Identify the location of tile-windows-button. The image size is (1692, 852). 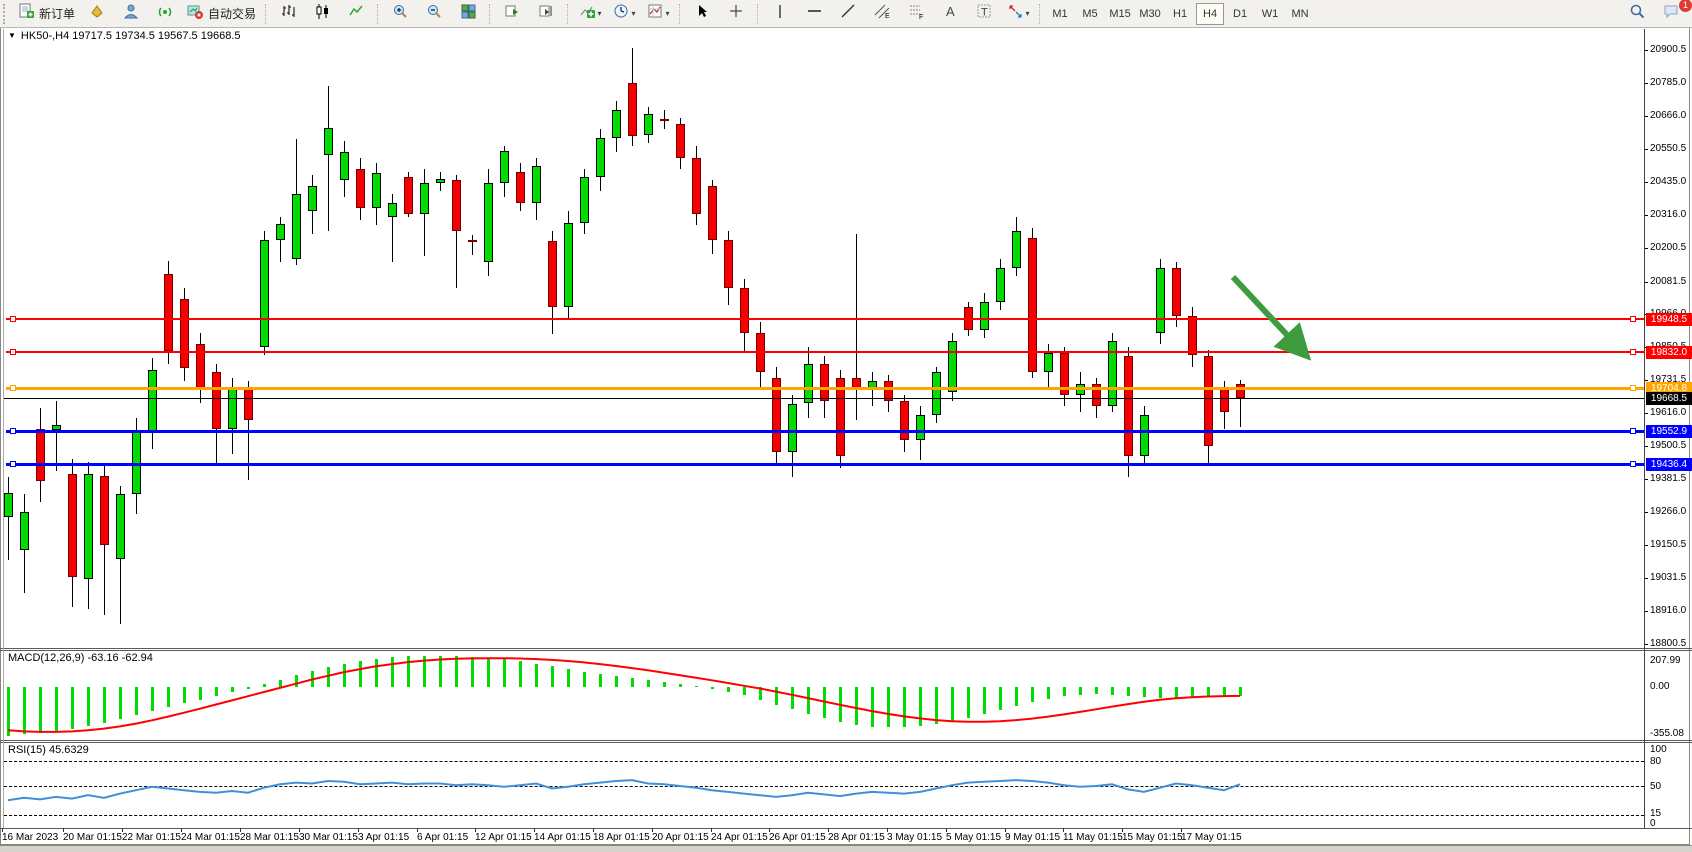
(468, 14).